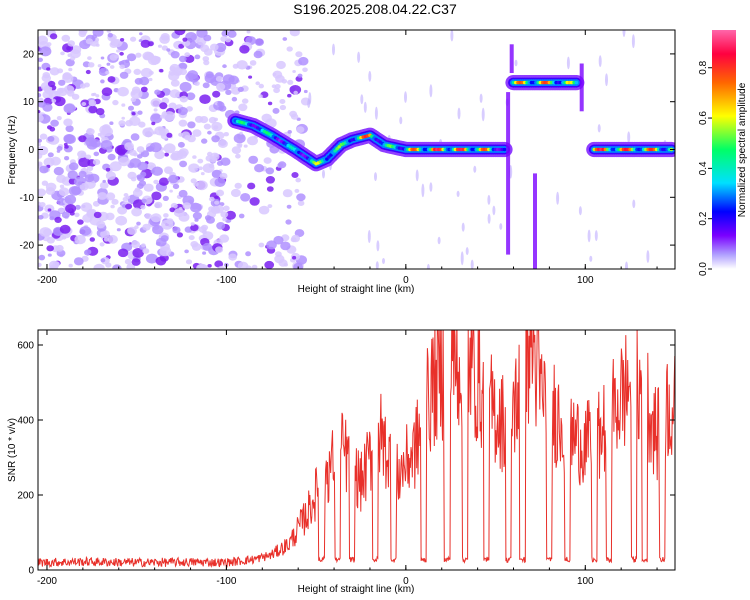 The image size is (750, 600). What do you see at coordinates (31, 571) in the screenshot?
I see `y-tick-label: 0` at bounding box center [31, 571].